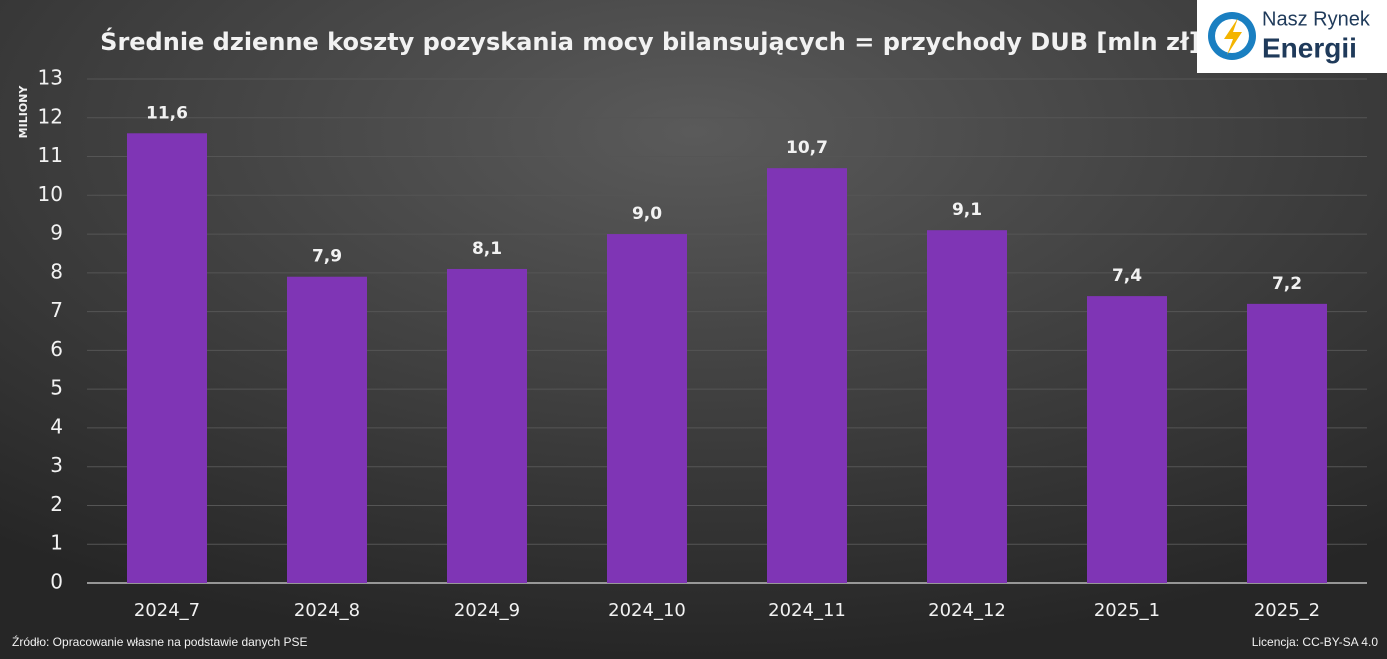 The height and width of the screenshot is (659, 1387). Describe the element at coordinates (967, 210) in the screenshot. I see `data-label: 9,1` at that location.